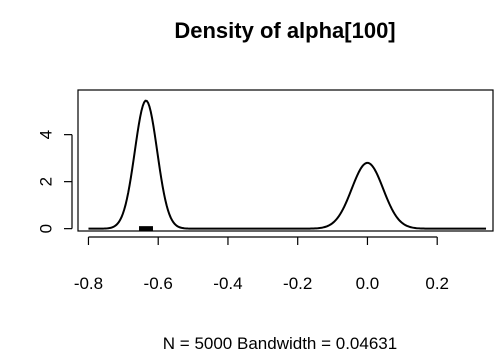 The width and height of the screenshot is (503, 360). I want to click on y-tick-label: 4, so click(46, 134).